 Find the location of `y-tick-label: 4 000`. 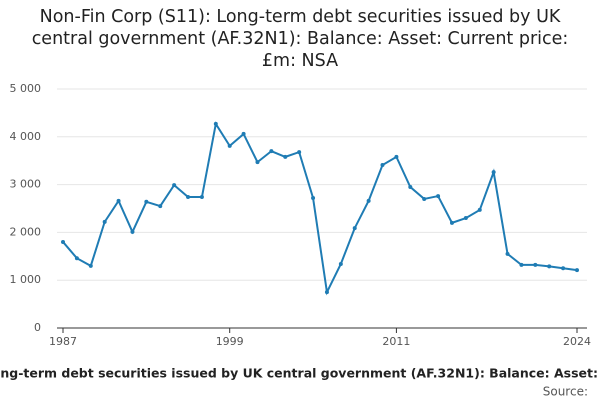

y-tick-label: 4 000 is located at coordinates (26, 136).